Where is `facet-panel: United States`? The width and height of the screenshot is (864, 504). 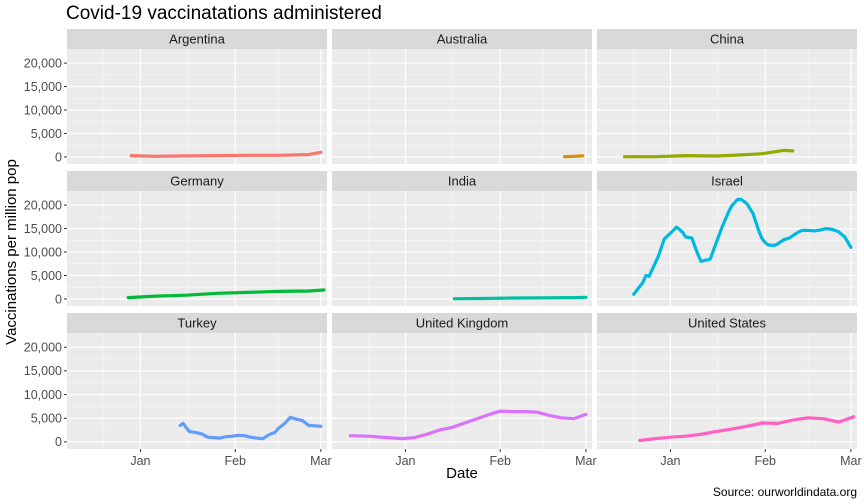 facet-panel: United States is located at coordinates (727, 381).